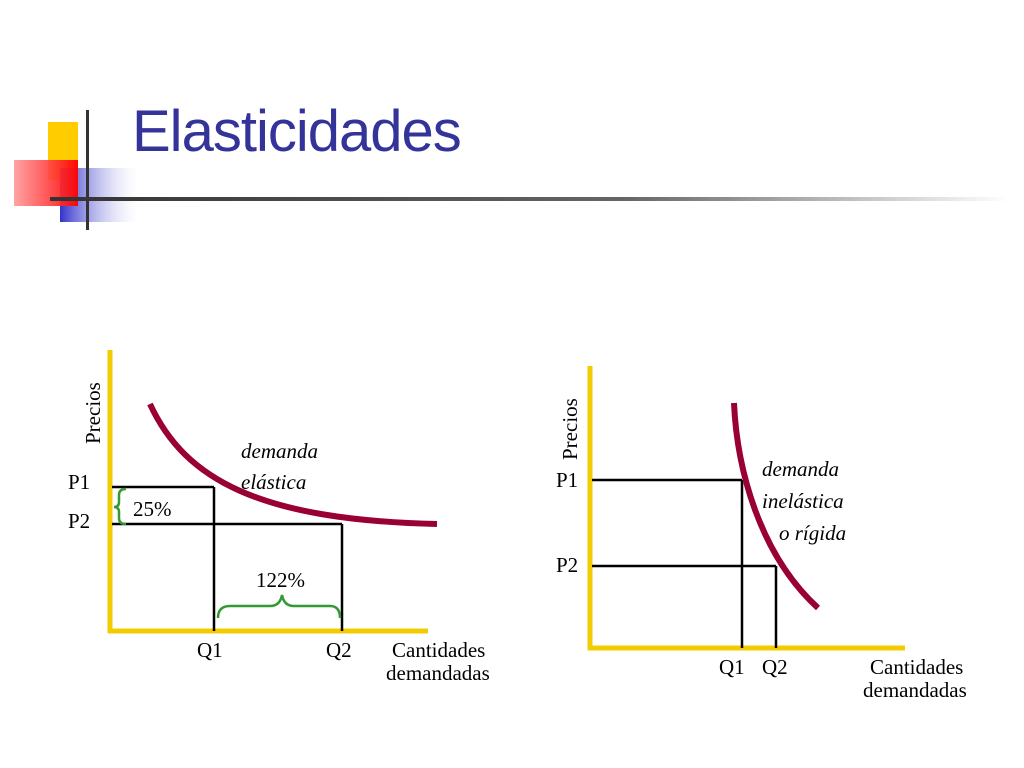 The image size is (1024, 768). What do you see at coordinates (279, 451) in the screenshot?
I see `left-curve-label-1: demanda` at bounding box center [279, 451].